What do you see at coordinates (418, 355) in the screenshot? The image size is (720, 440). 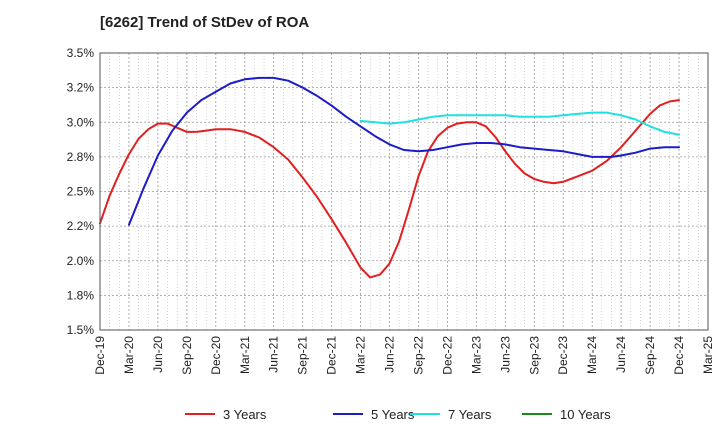 I see `x-tick-label: Sep-22` at bounding box center [418, 355].